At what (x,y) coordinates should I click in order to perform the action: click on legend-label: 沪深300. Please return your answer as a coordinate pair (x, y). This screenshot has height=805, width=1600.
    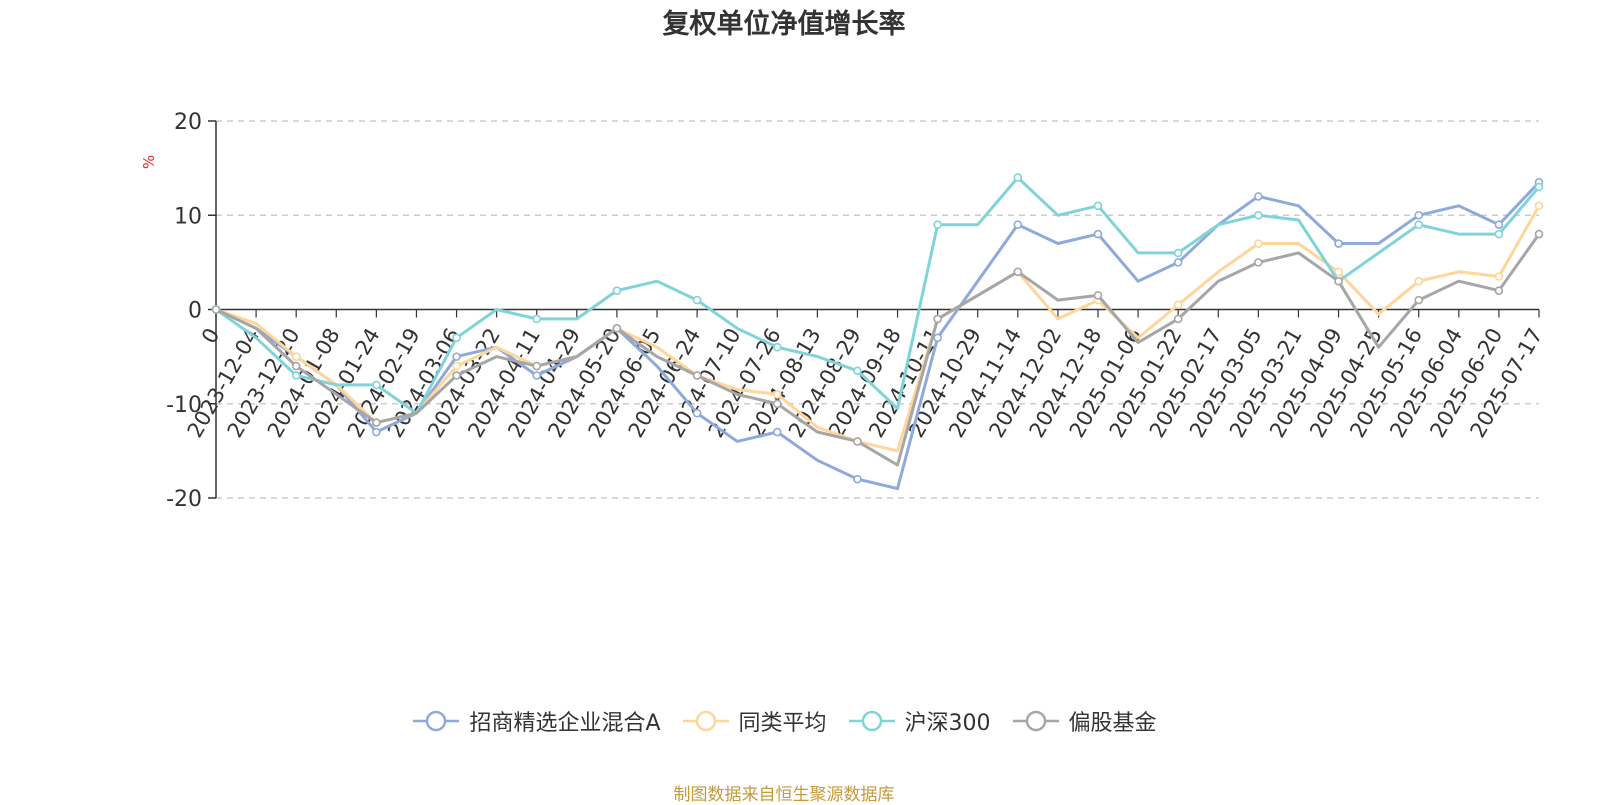
    Looking at the image, I should click on (947, 723).